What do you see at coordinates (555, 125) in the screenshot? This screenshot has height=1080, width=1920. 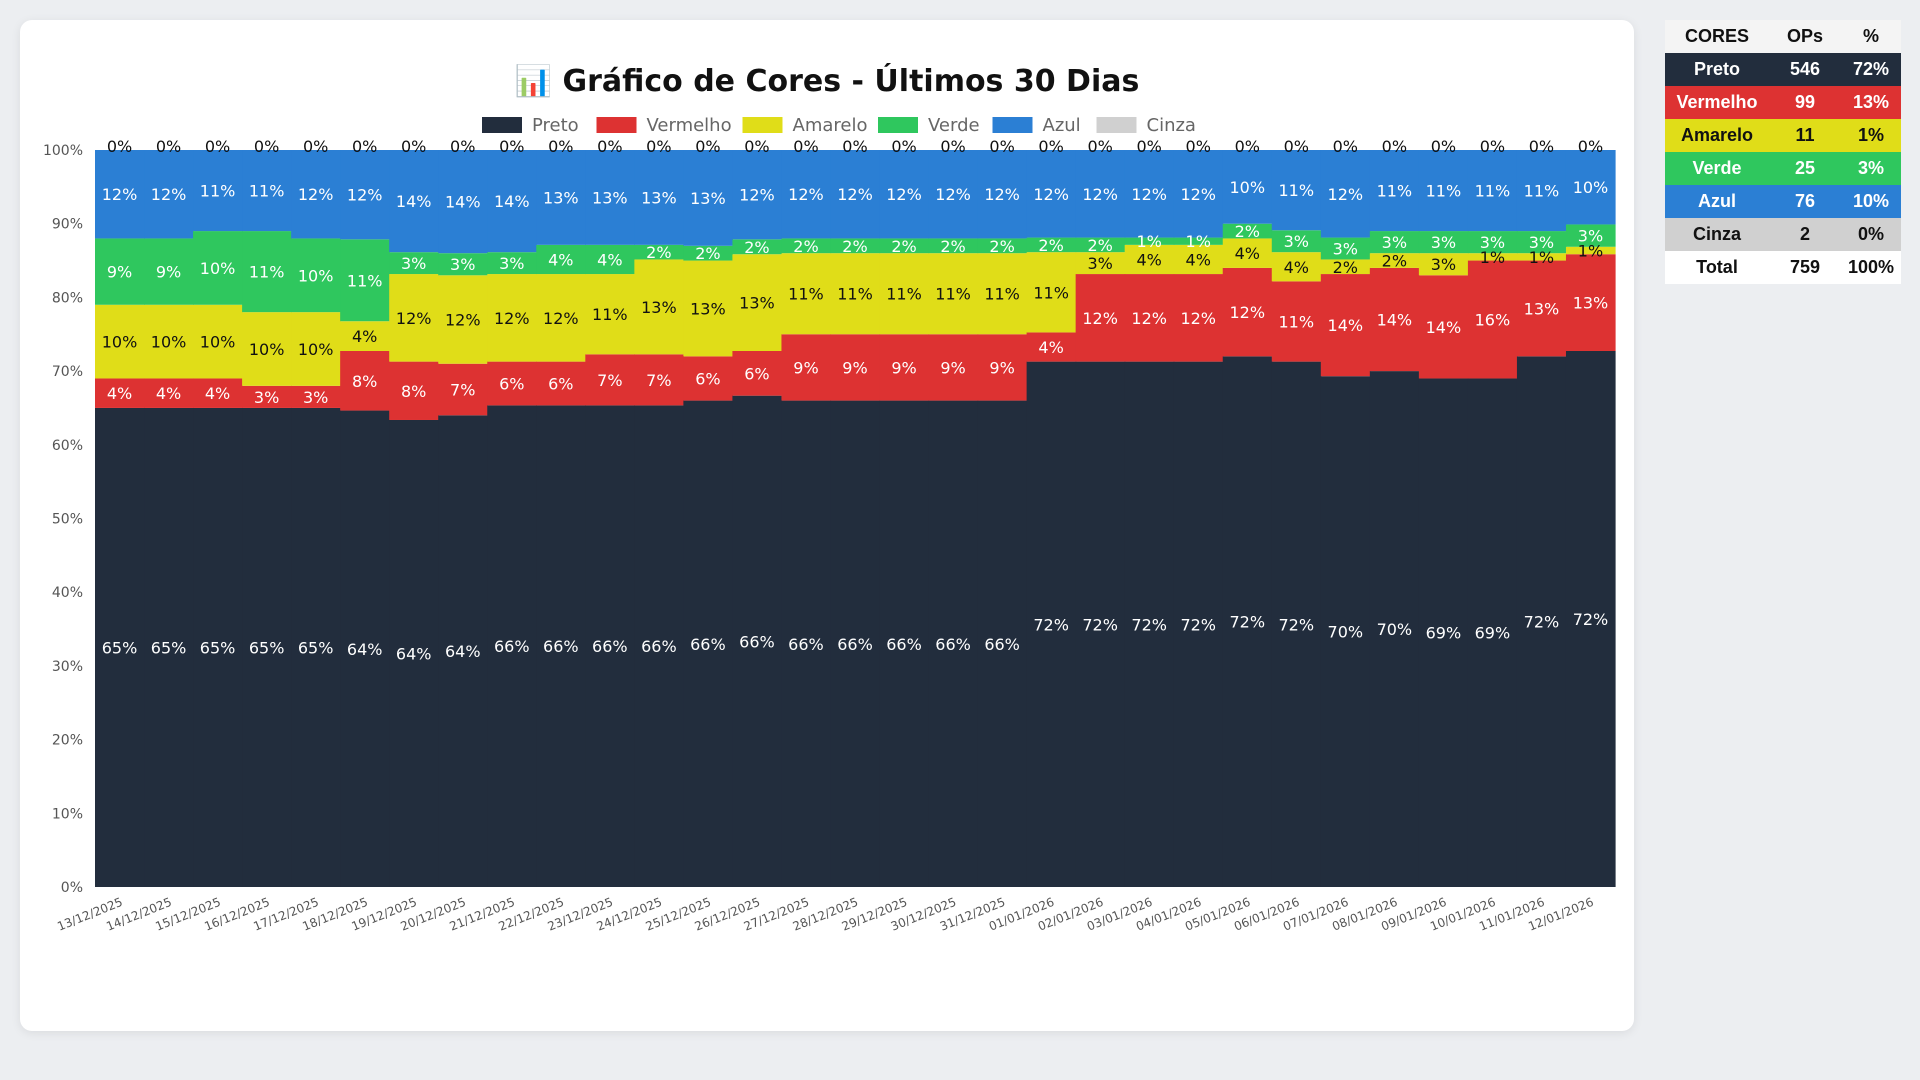 I see `legend-label-preto: Preto` at bounding box center [555, 125].